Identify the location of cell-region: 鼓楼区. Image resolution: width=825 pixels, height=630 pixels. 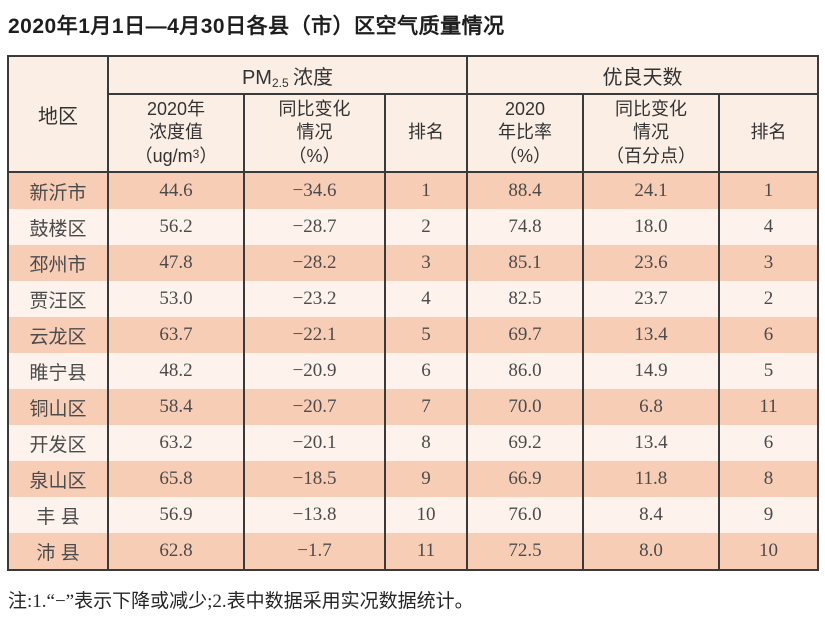
(58, 227).